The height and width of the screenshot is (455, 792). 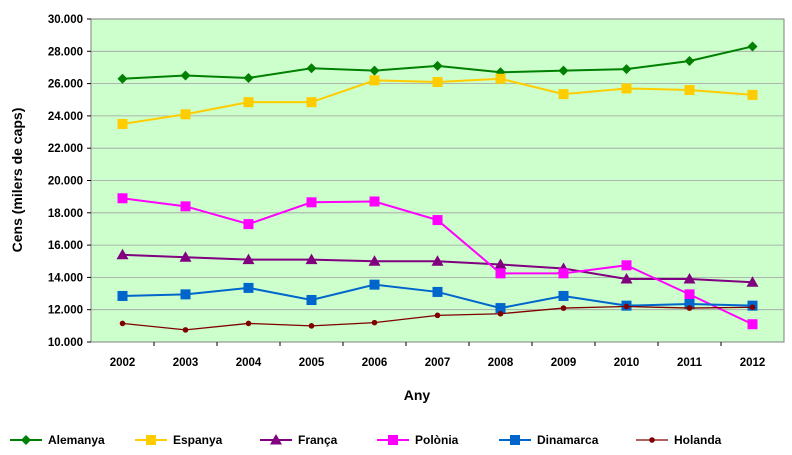 What do you see at coordinates (65, 246) in the screenshot?
I see `y-tick-label: 16.000` at bounding box center [65, 246].